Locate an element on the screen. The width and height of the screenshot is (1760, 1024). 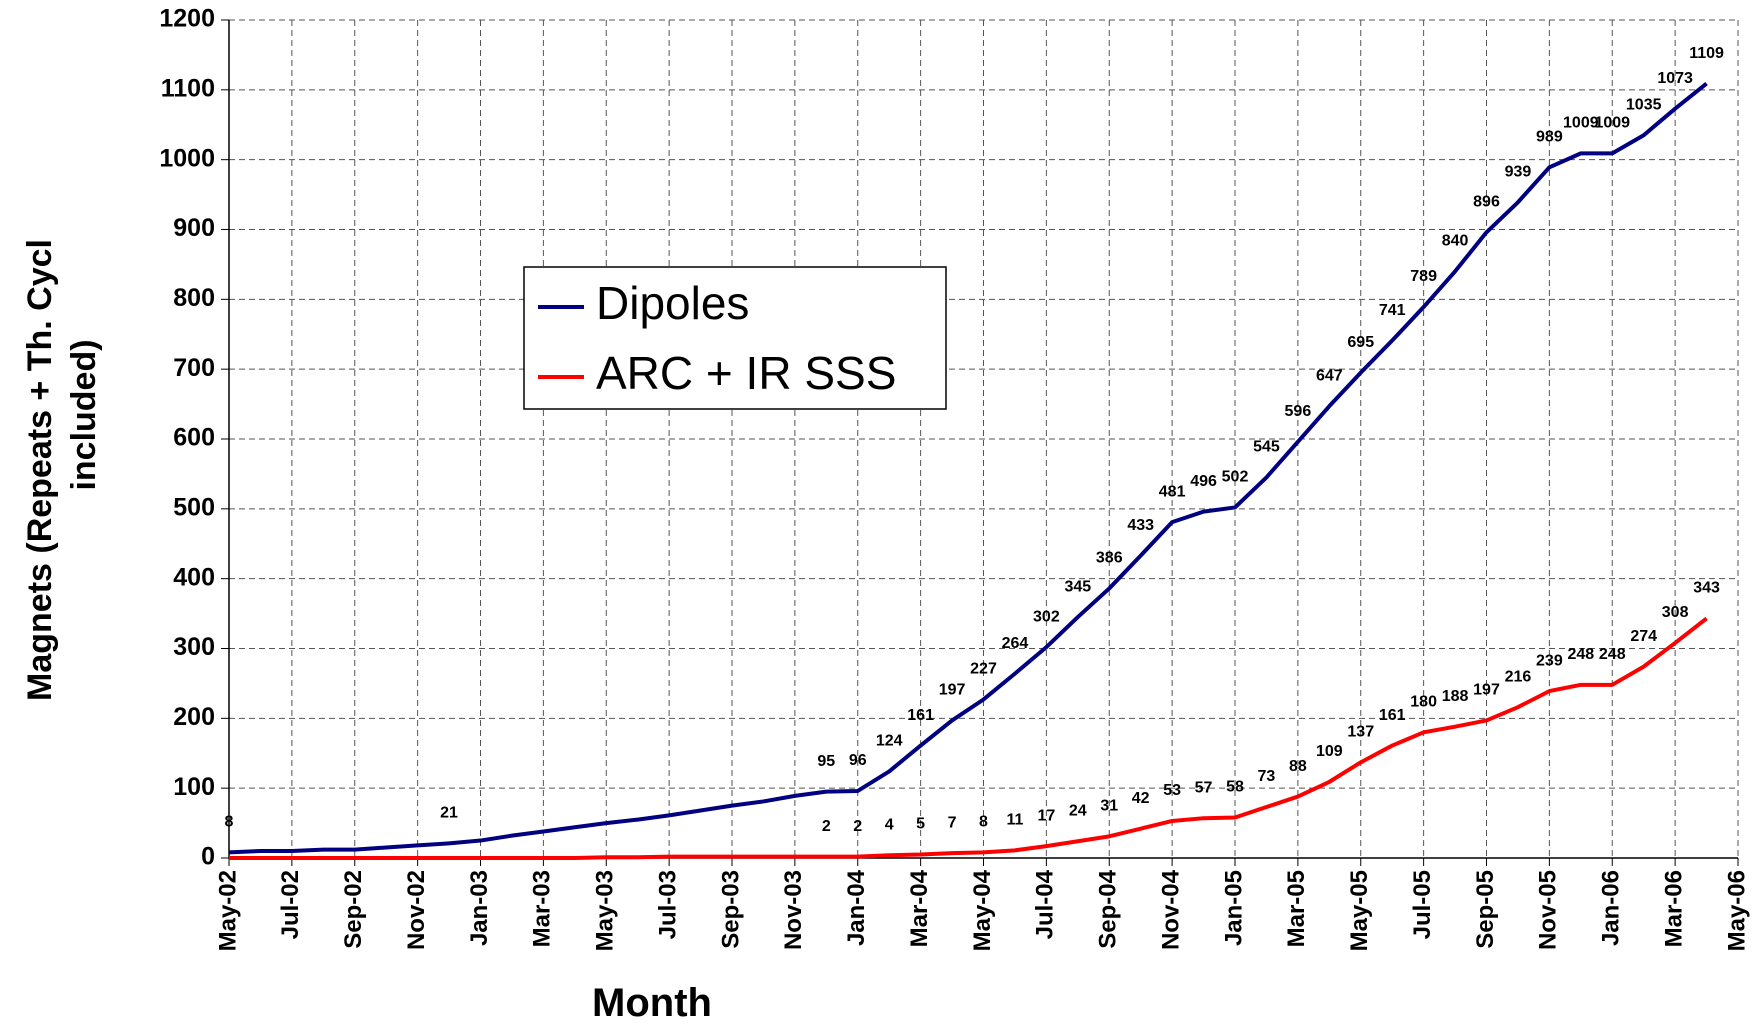
data-label: 433 is located at coordinates (1140, 525).